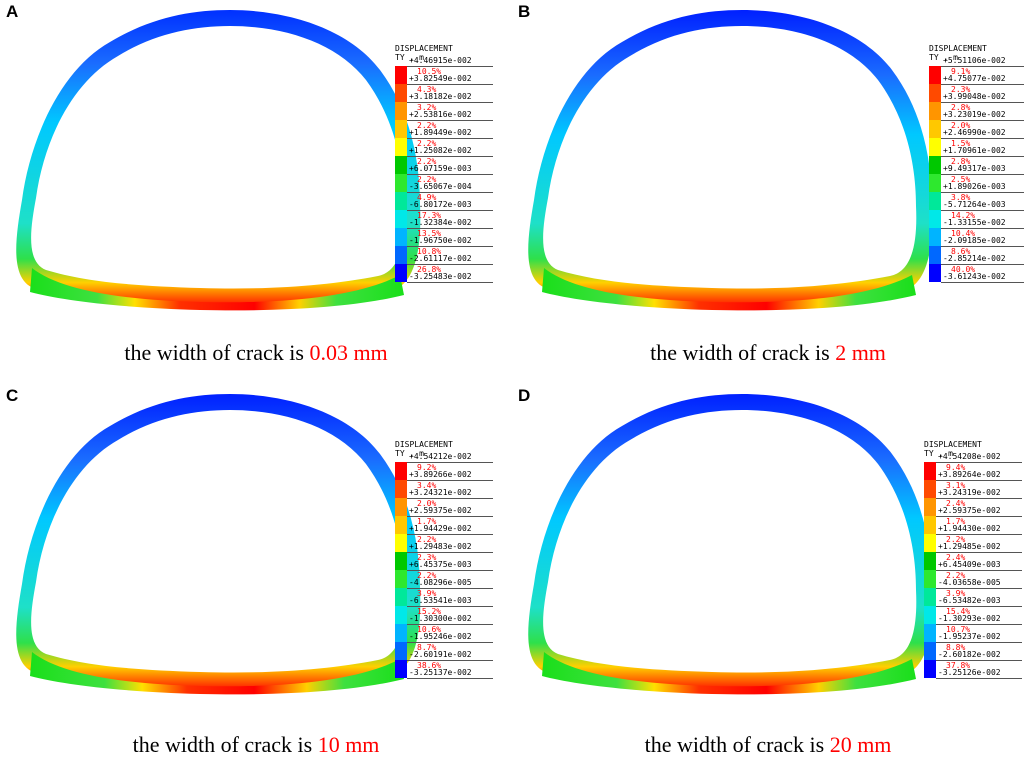 The height and width of the screenshot is (768, 1024). I want to click on legend-percent: 38.6%, so click(429, 665).